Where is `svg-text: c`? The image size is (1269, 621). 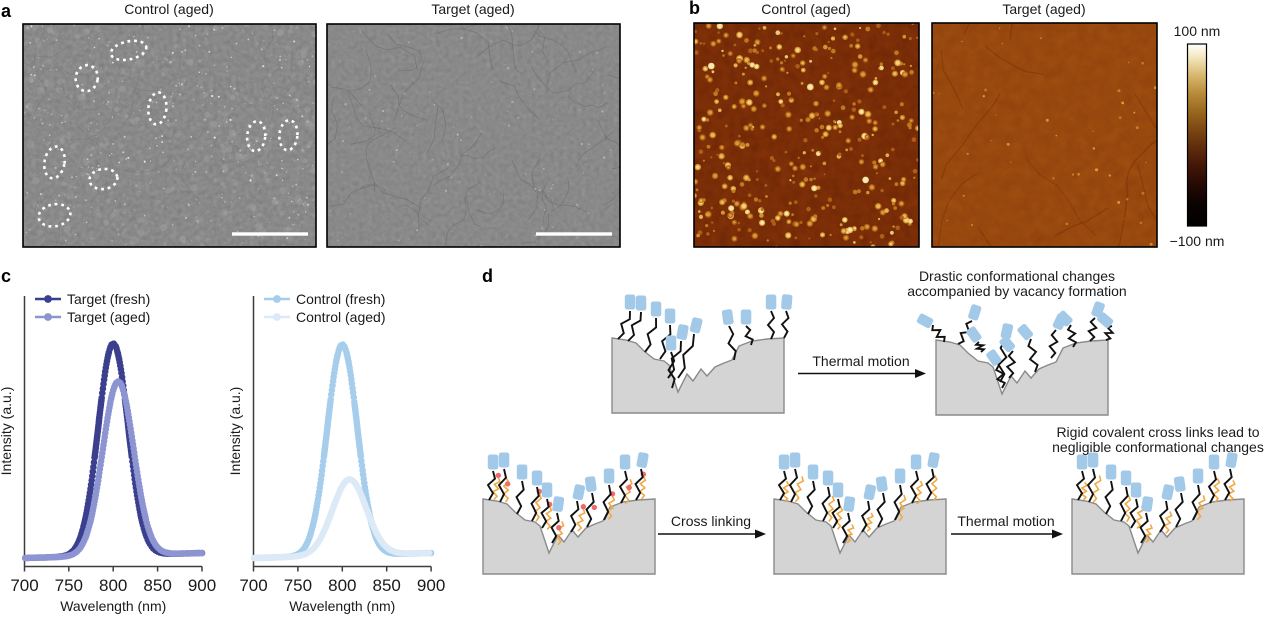 svg-text: c is located at coordinates (6, 276).